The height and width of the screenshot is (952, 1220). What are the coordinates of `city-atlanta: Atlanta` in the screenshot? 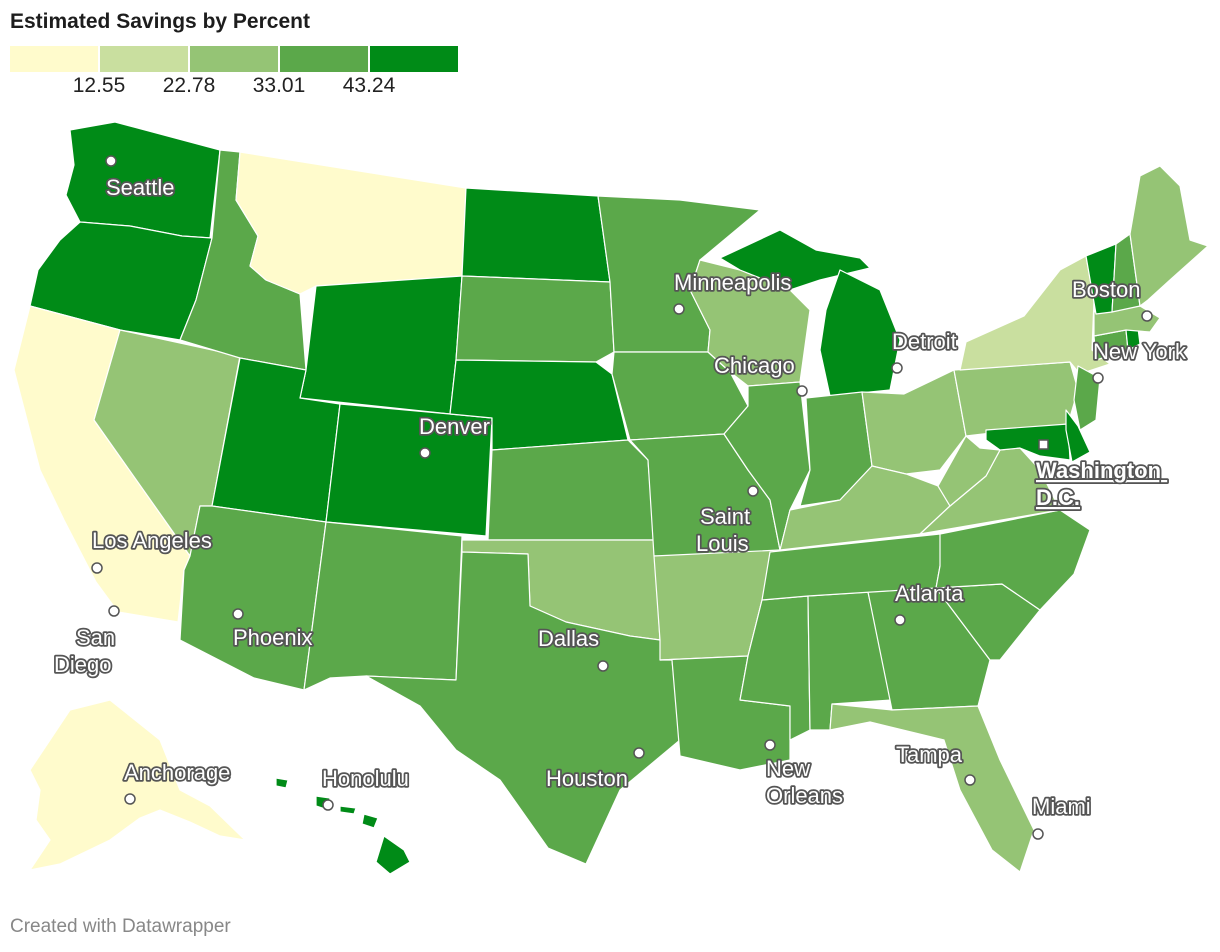 It's located at (929, 602).